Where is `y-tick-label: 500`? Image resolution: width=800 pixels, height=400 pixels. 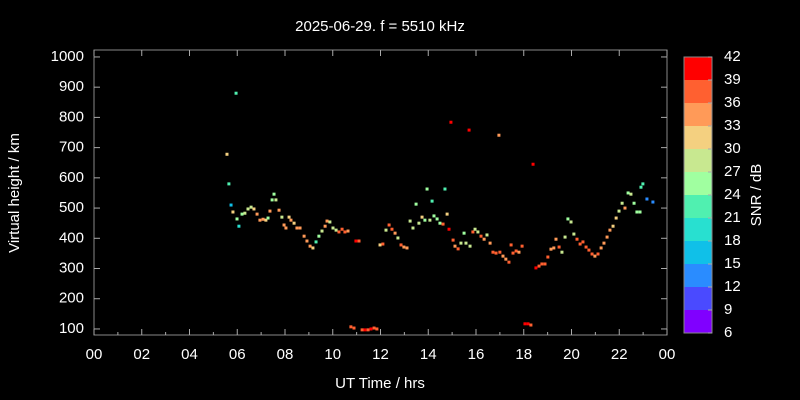 y-tick-label: 500 is located at coordinates (71, 207).